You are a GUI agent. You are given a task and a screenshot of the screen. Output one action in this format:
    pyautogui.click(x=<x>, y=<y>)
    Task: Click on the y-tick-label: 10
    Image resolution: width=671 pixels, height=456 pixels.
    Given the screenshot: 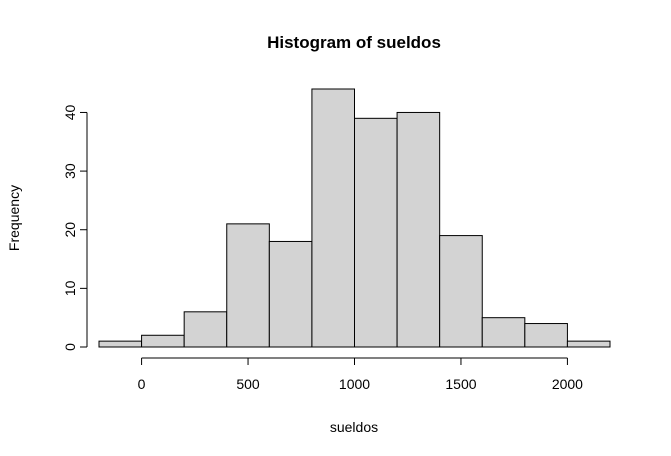 What is the action you would take?
    pyautogui.click(x=70, y=288)
    